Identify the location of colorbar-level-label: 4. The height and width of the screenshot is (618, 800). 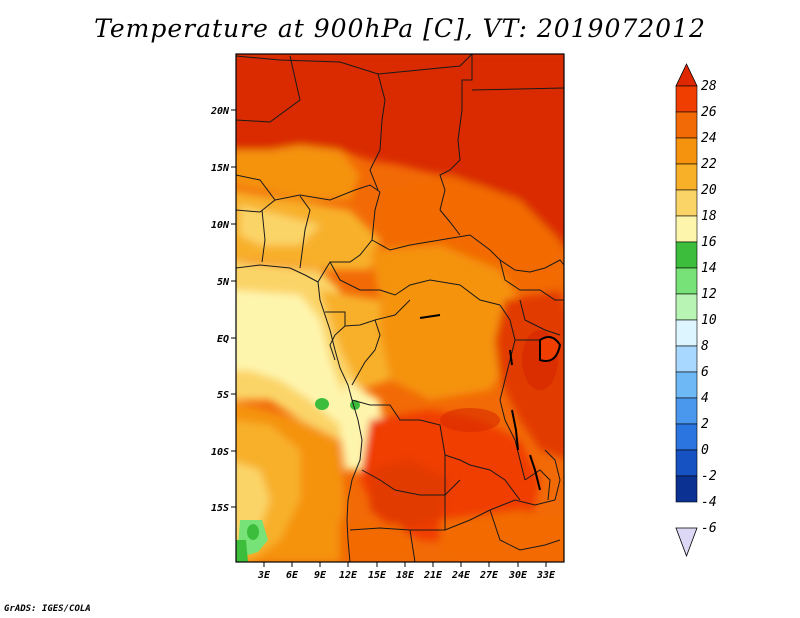
(705, 398).